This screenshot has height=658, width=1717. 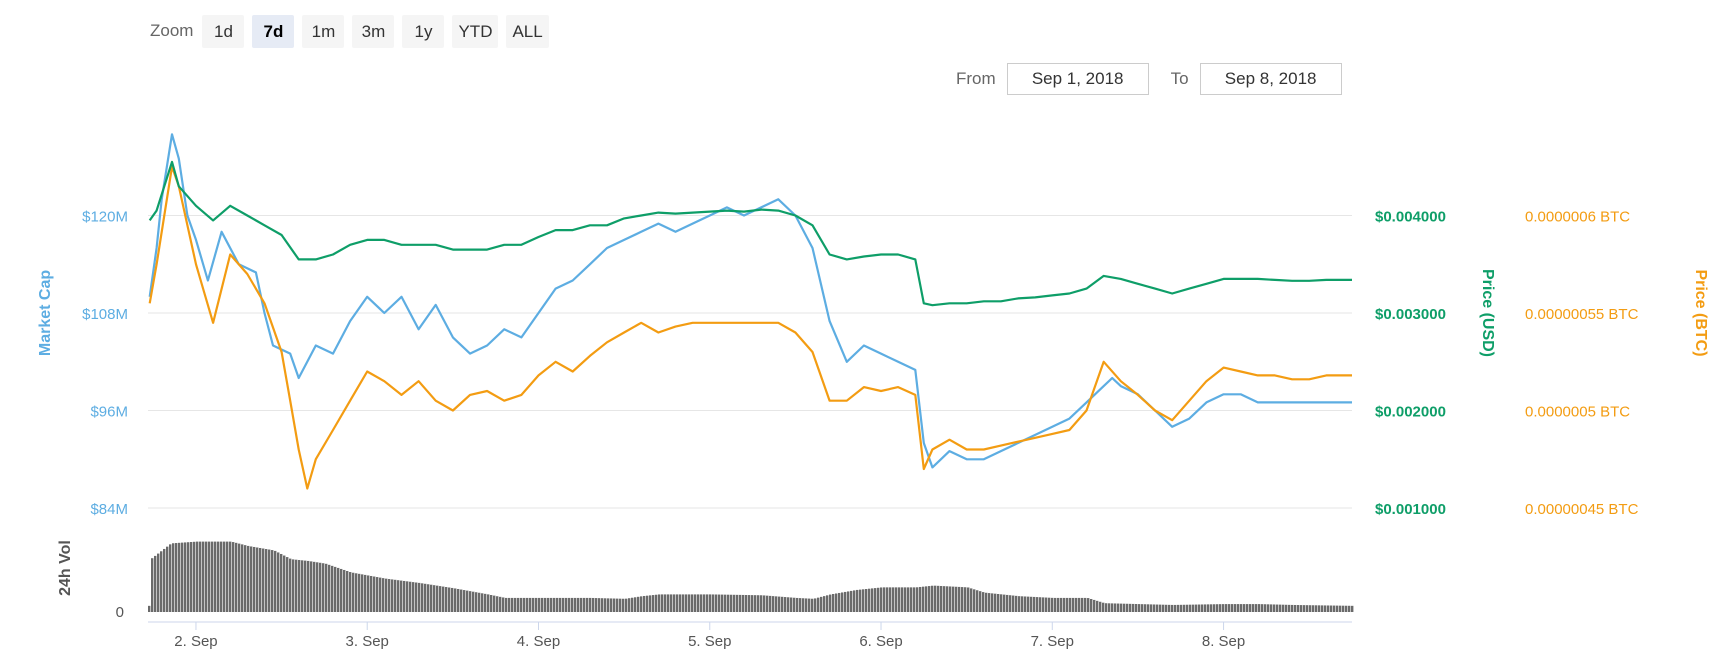 I want to click on zoom-1y-button: 1y, so click(x=423, y=31).